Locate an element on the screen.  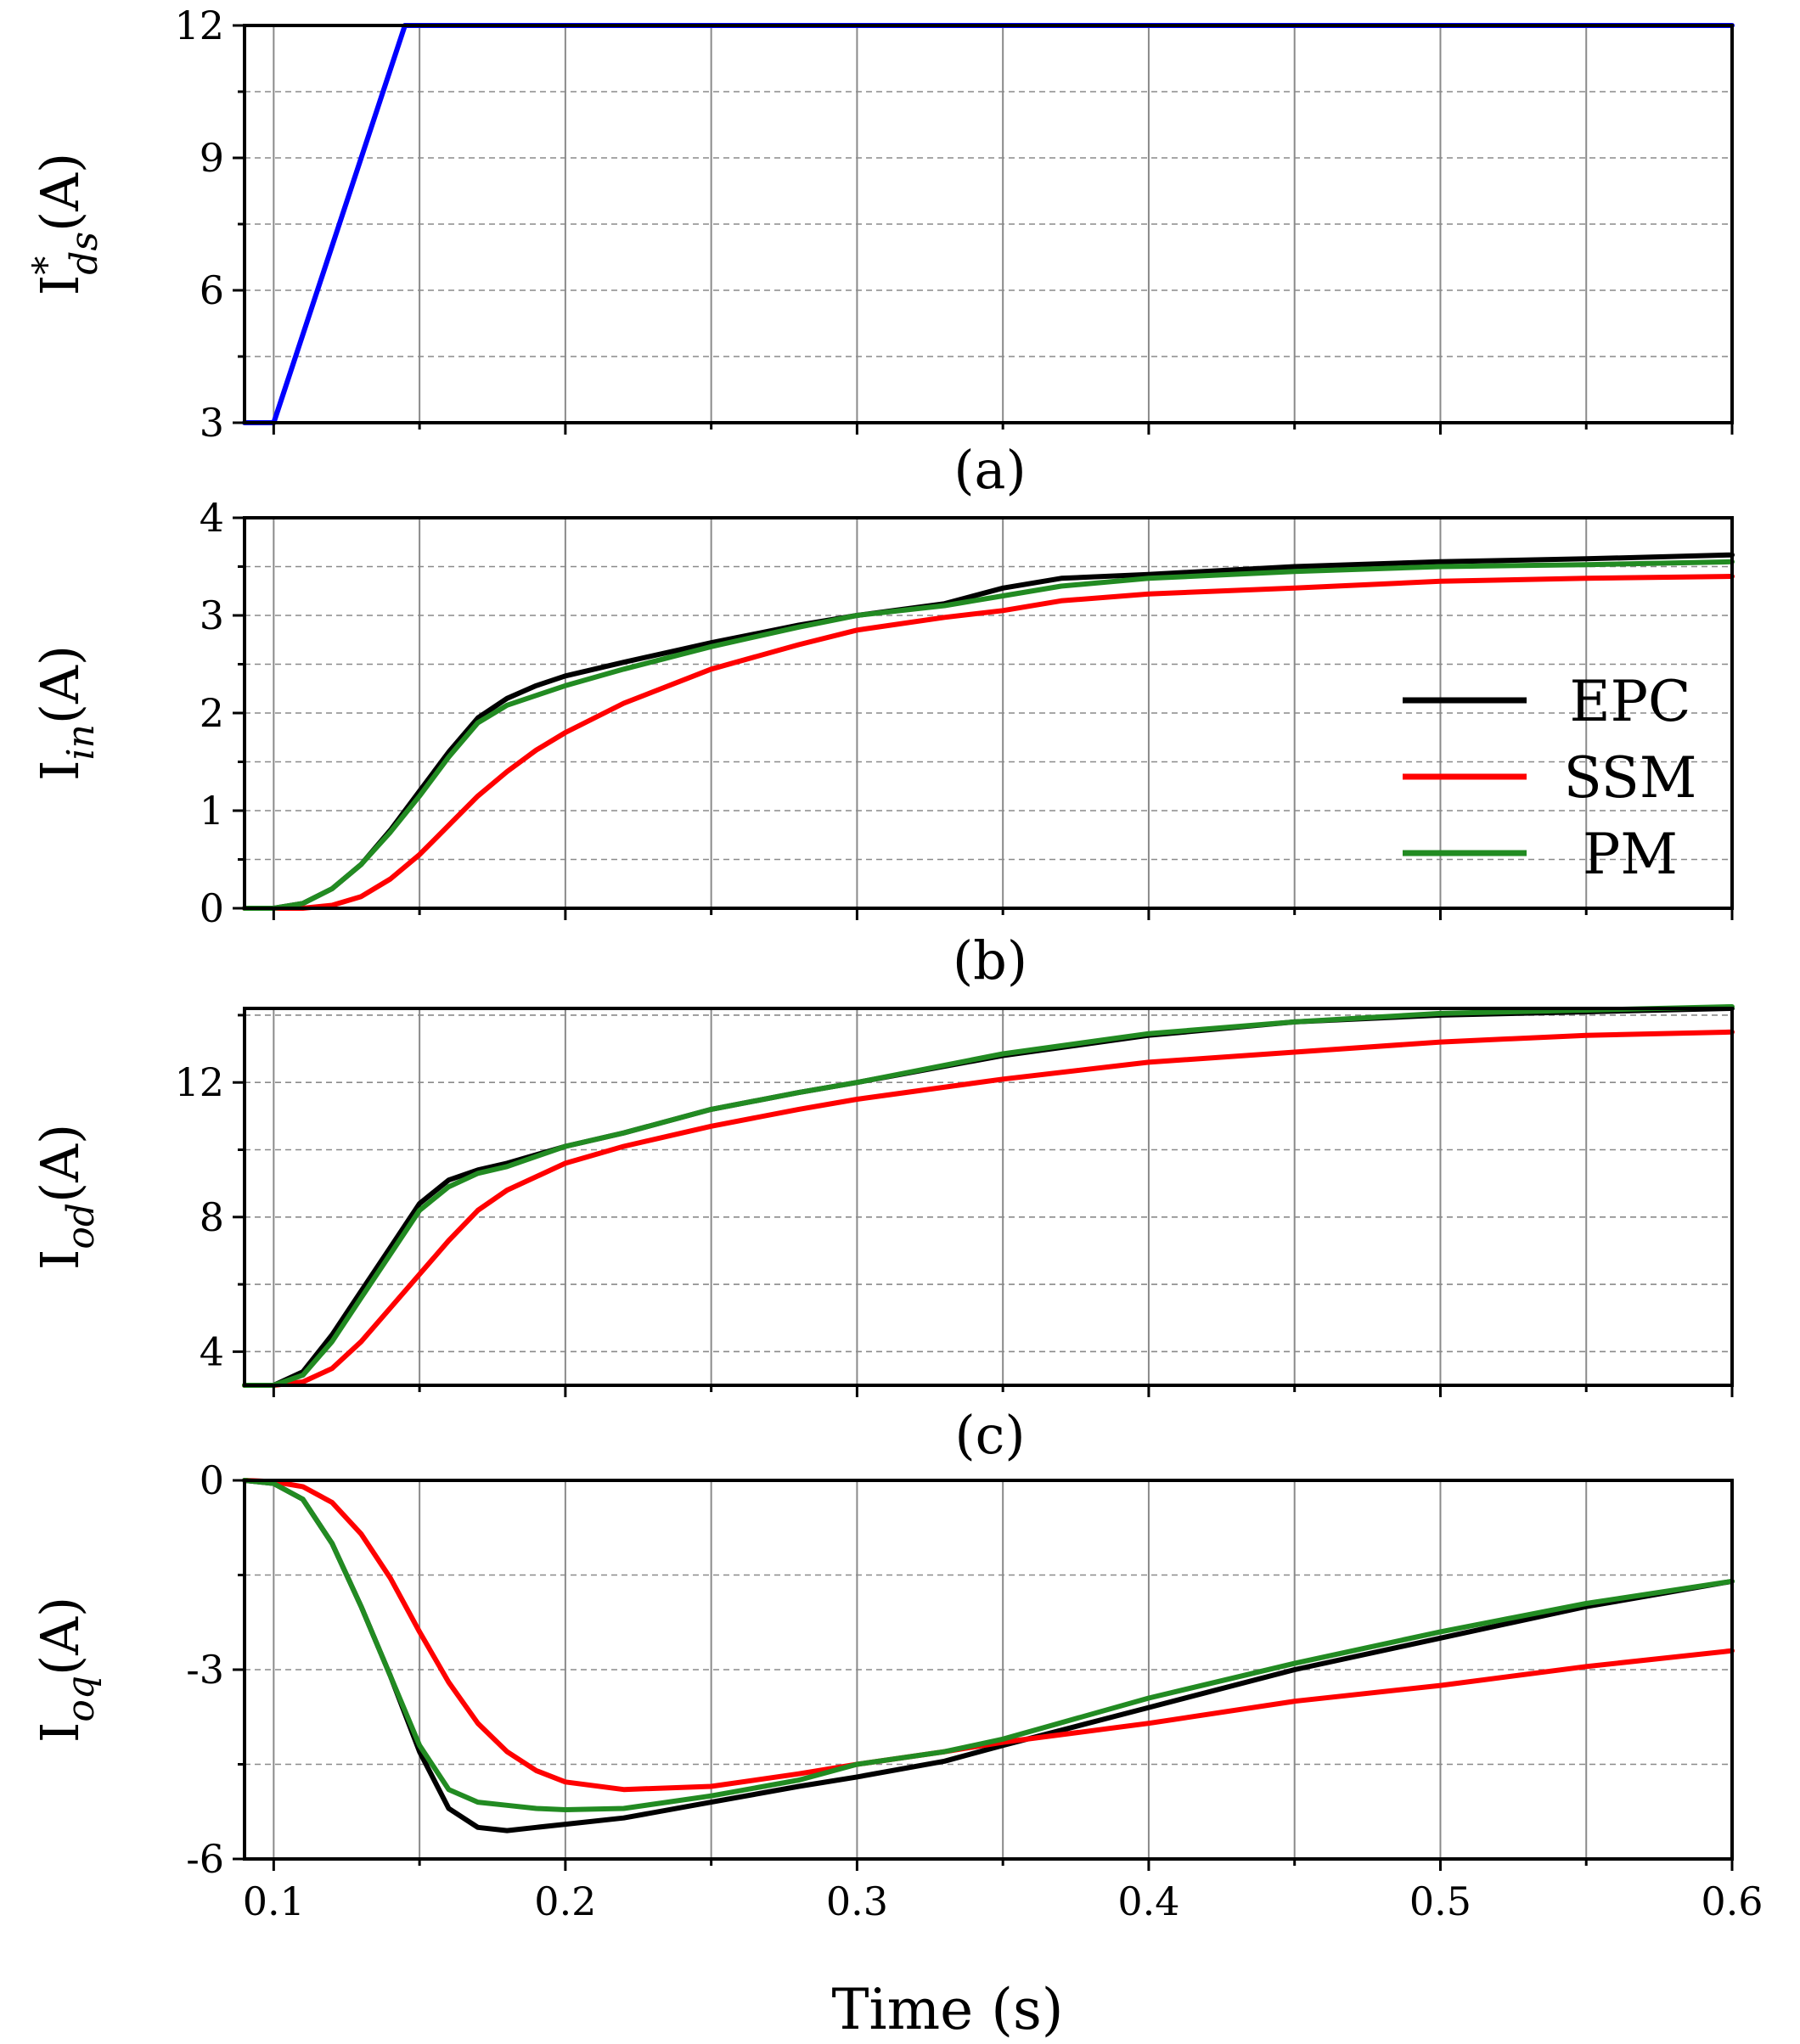
panel-caption-c: (c) is located at coordinates (989, 1435).